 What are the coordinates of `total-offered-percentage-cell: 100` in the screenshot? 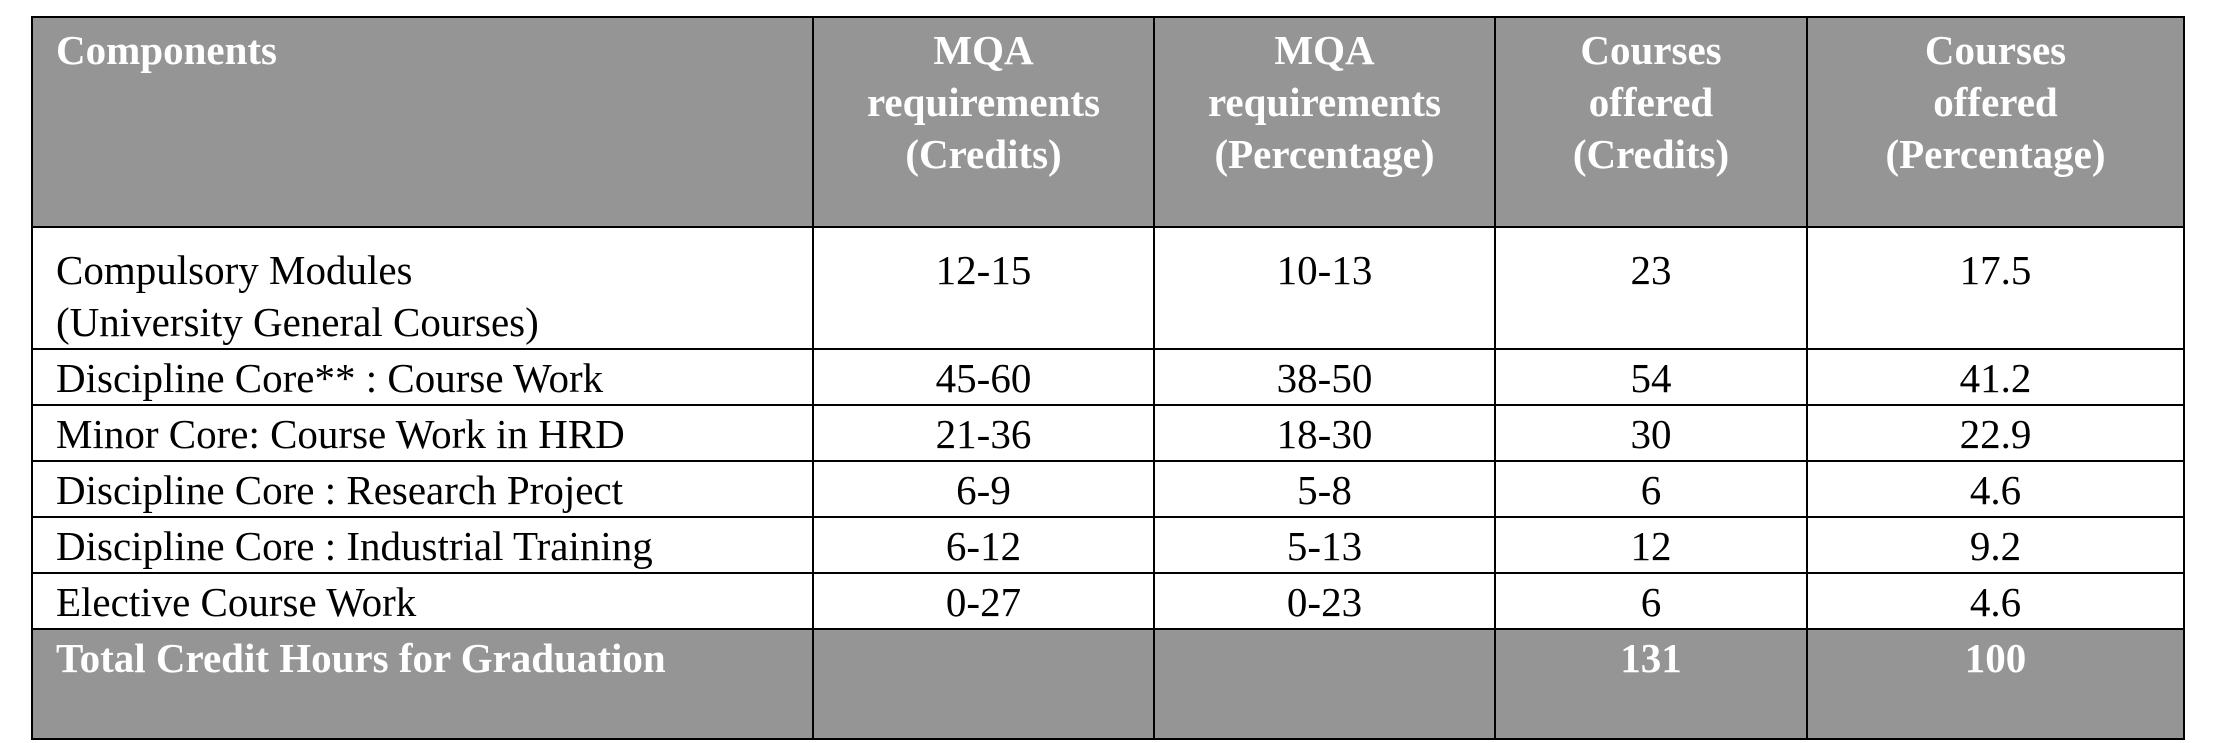 It's located at (1995, 684).